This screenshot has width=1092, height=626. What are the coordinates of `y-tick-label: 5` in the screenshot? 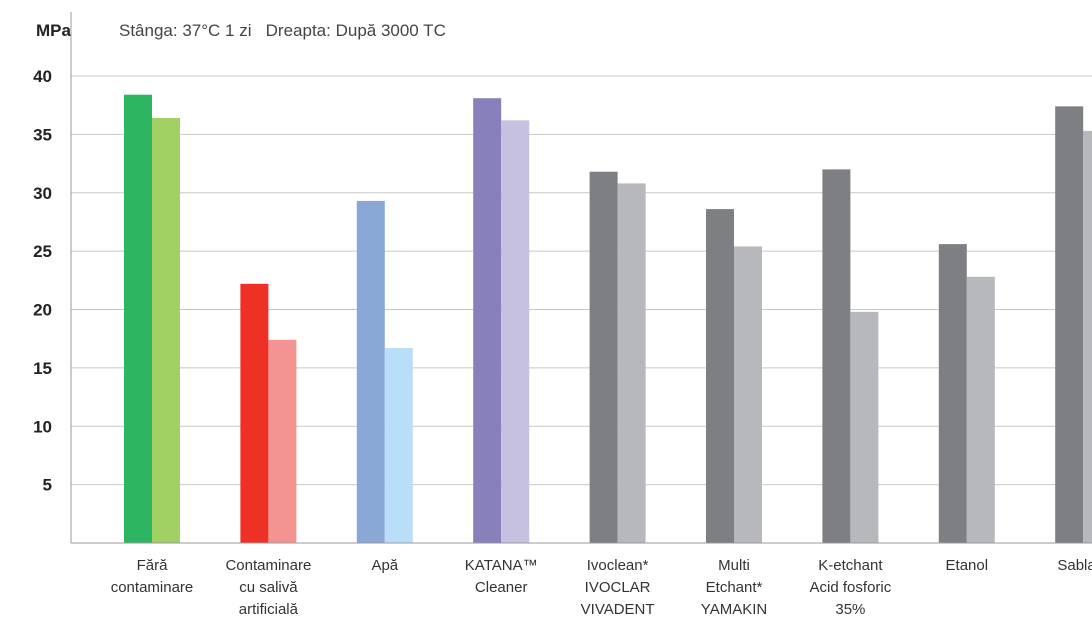 It's located at (47, 485).